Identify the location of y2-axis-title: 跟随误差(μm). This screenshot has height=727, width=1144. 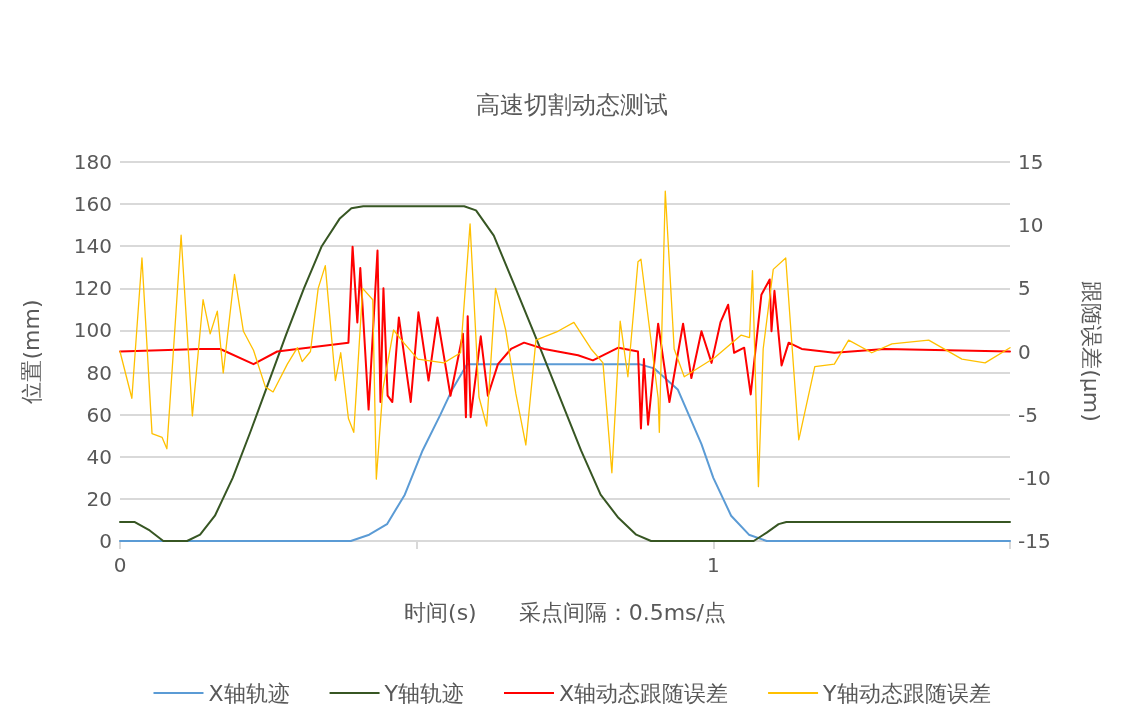
(1091, 351).